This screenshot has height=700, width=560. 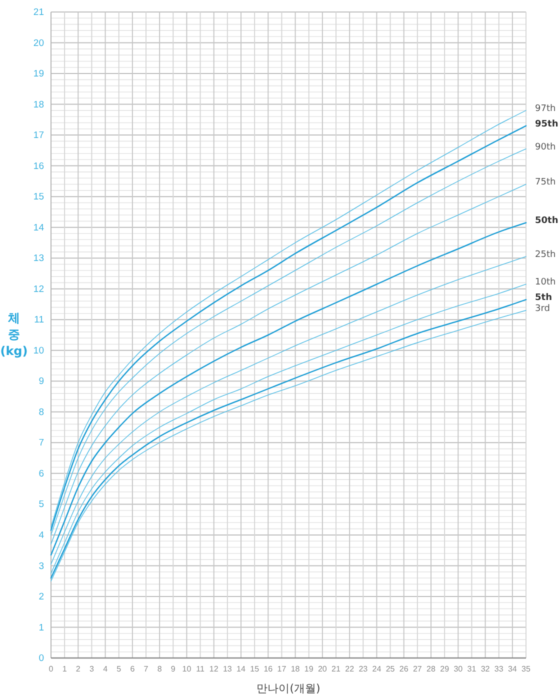 What do you see at coordinates (14, 334) in the screenshot?
I see `y-axis-title: 체중(kg)` at bounding box center [14, 334].